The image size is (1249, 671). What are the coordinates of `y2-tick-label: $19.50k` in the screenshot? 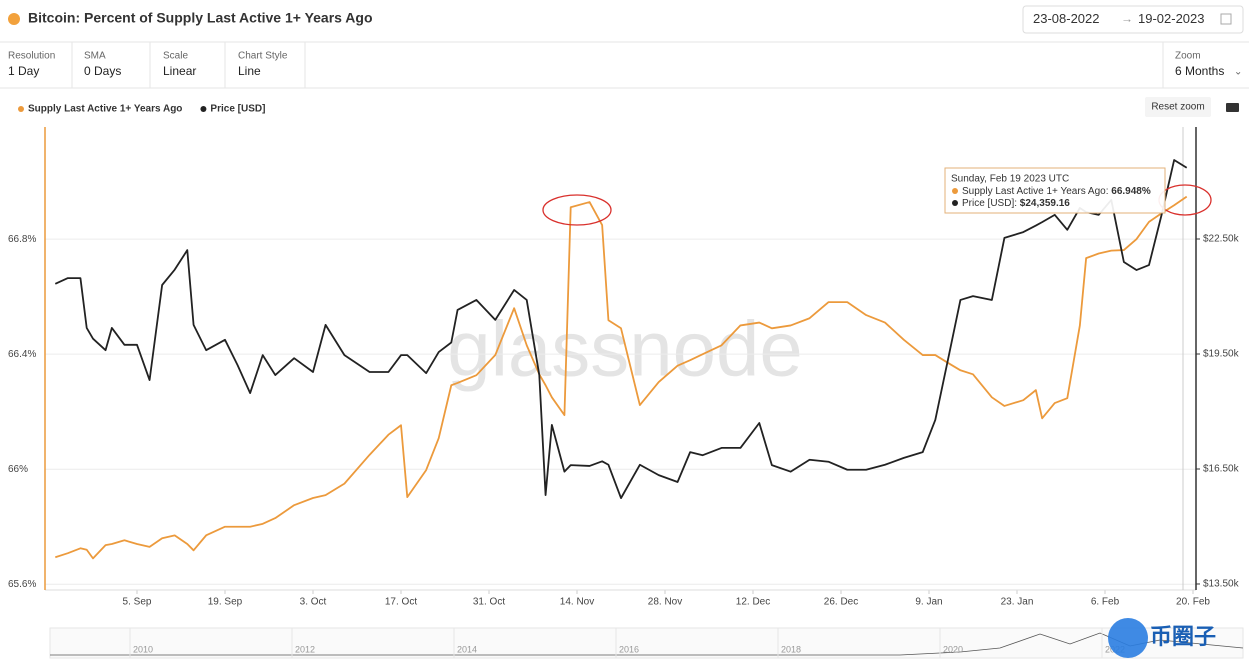 It's located at (1221, 354).